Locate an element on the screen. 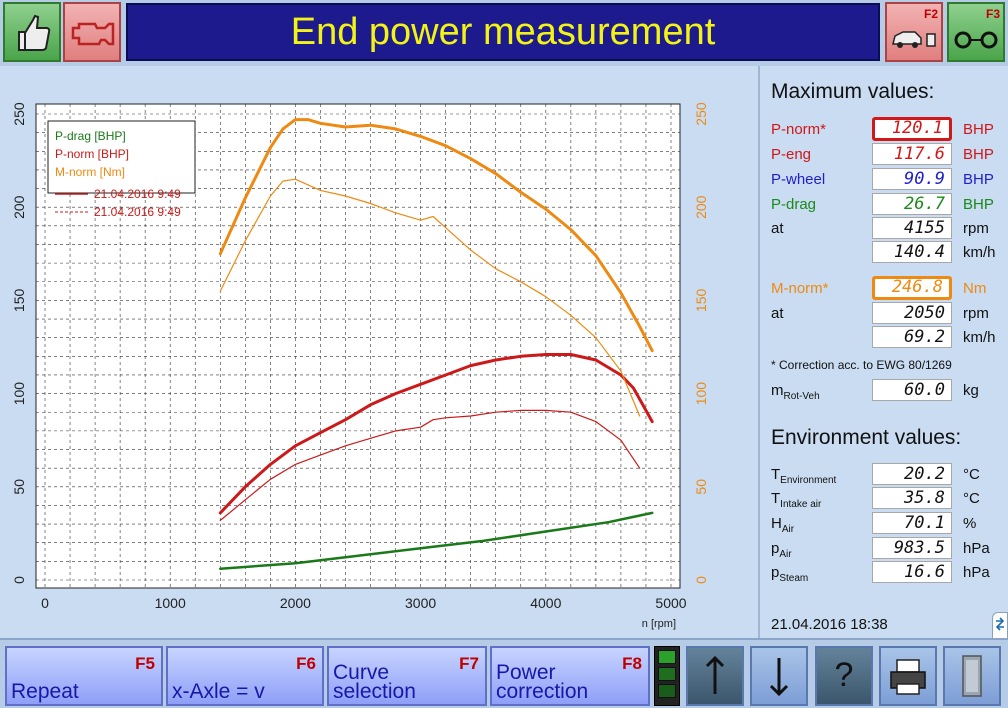  power-correction-label: Power correction is located at coordinates (542, 682).